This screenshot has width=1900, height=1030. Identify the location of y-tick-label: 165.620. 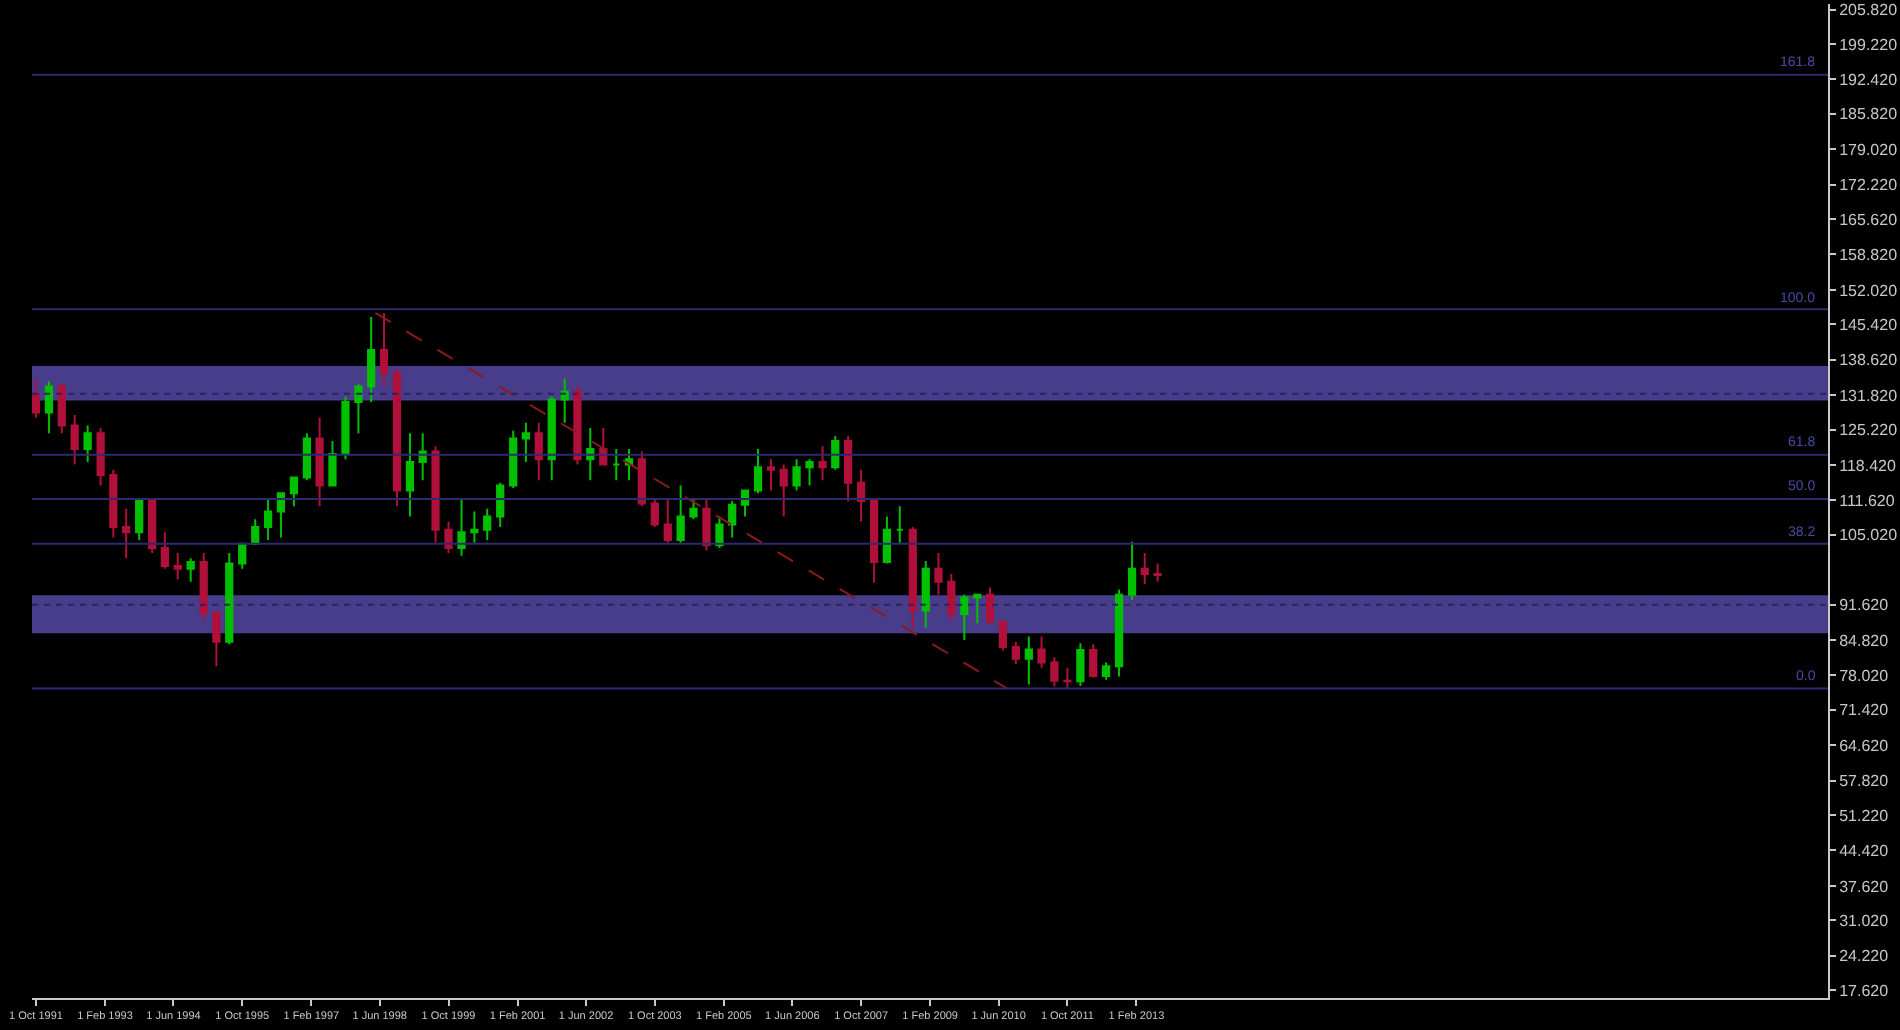
(1869, 219).